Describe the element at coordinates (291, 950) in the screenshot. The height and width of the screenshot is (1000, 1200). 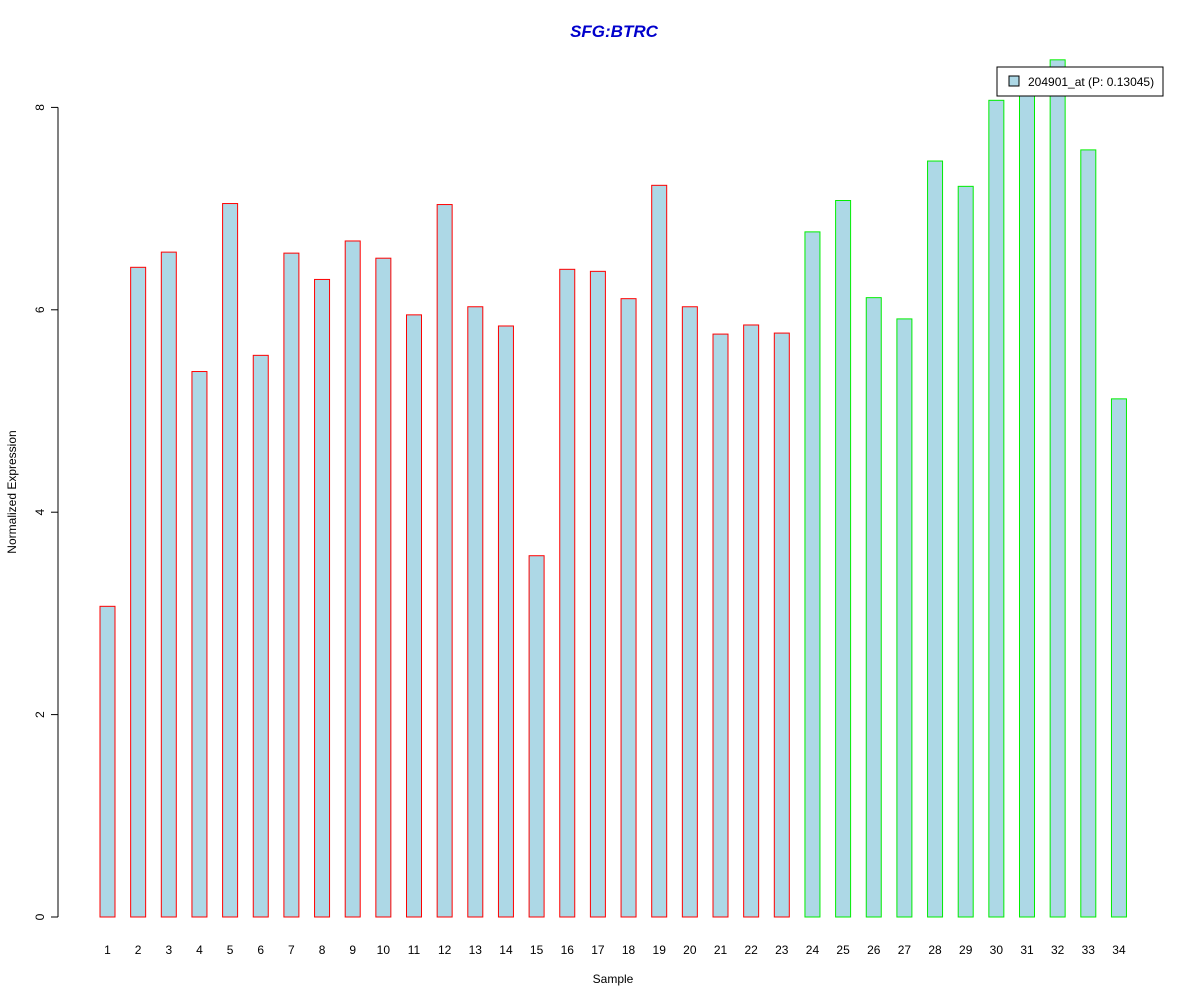
I see `x-tick-label: 7` at that location.